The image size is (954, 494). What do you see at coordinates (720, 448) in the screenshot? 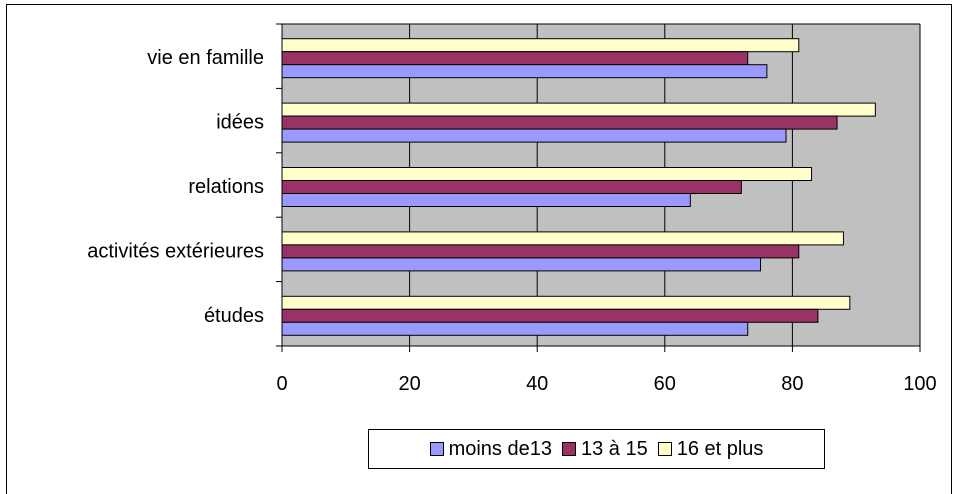
I see `legend-label: 16 et plus` at bounding box center [720, 448].